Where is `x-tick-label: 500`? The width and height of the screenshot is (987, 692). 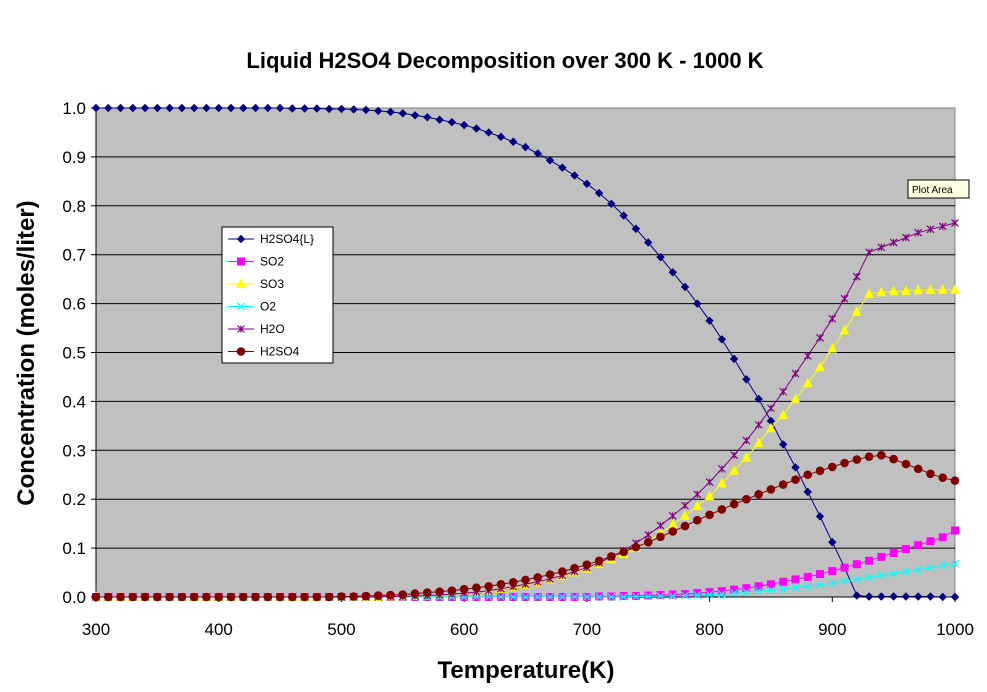 x-tick-label: 500 is located at coordinates (341, 629).